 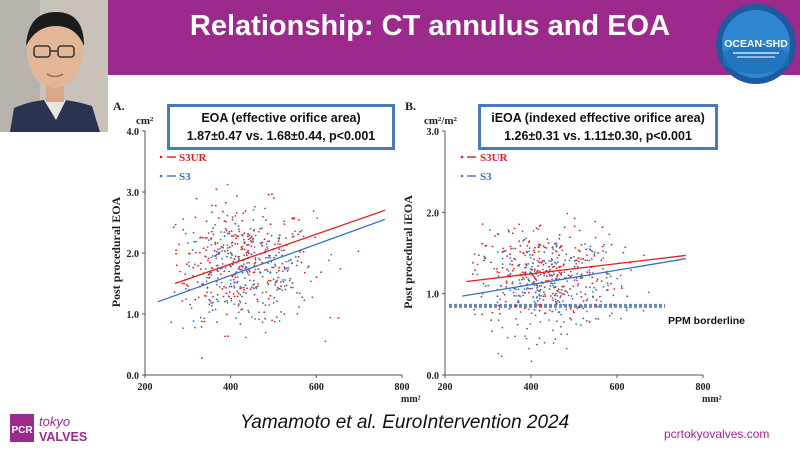 I want to click on panel-b-y-label: Post procedural iEOA, so click(x=408, y=252).